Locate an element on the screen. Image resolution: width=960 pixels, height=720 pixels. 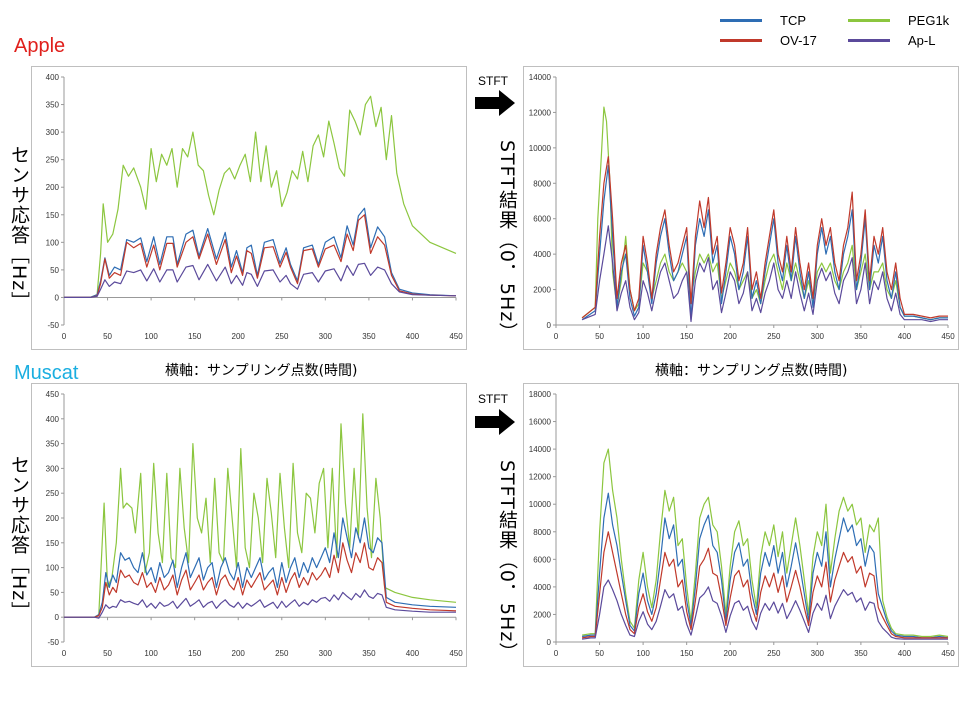
y-tick-label: 16000 is located at coordinates (540, 422).